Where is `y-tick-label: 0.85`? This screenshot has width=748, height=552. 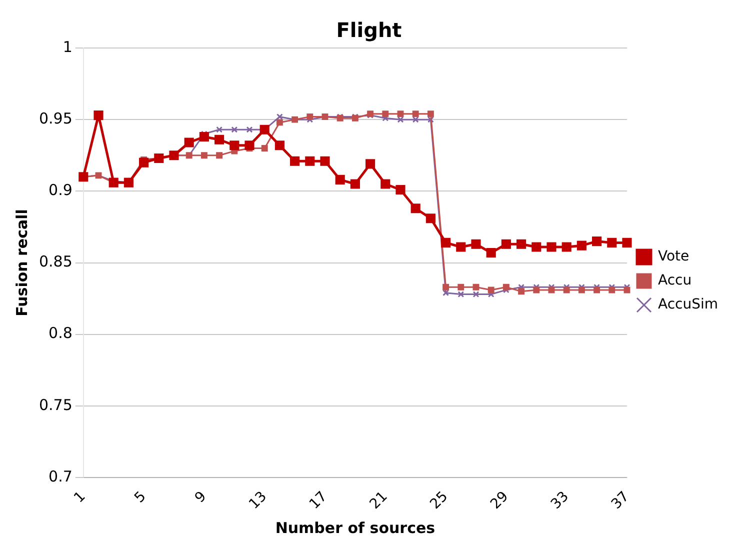 y-tick-label: 0.85 is located at coordinates (55, 261).